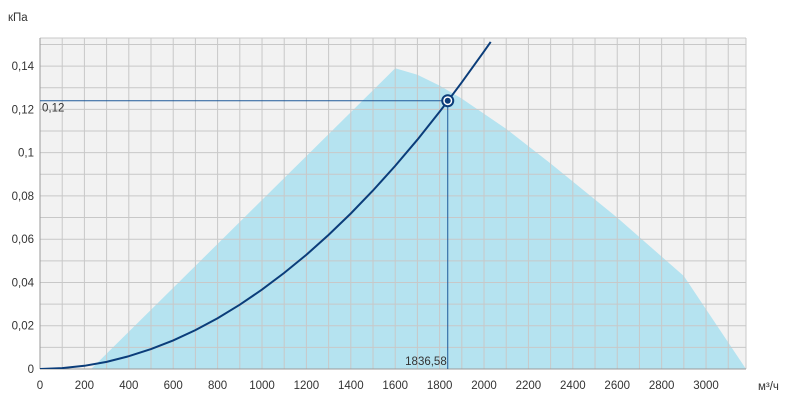 This screenshot has width=796, height=401. What do you see at coordinates (217, 386) in the screenshot?
I see `x-tick-label: 800` at bounding box center [217, 386].